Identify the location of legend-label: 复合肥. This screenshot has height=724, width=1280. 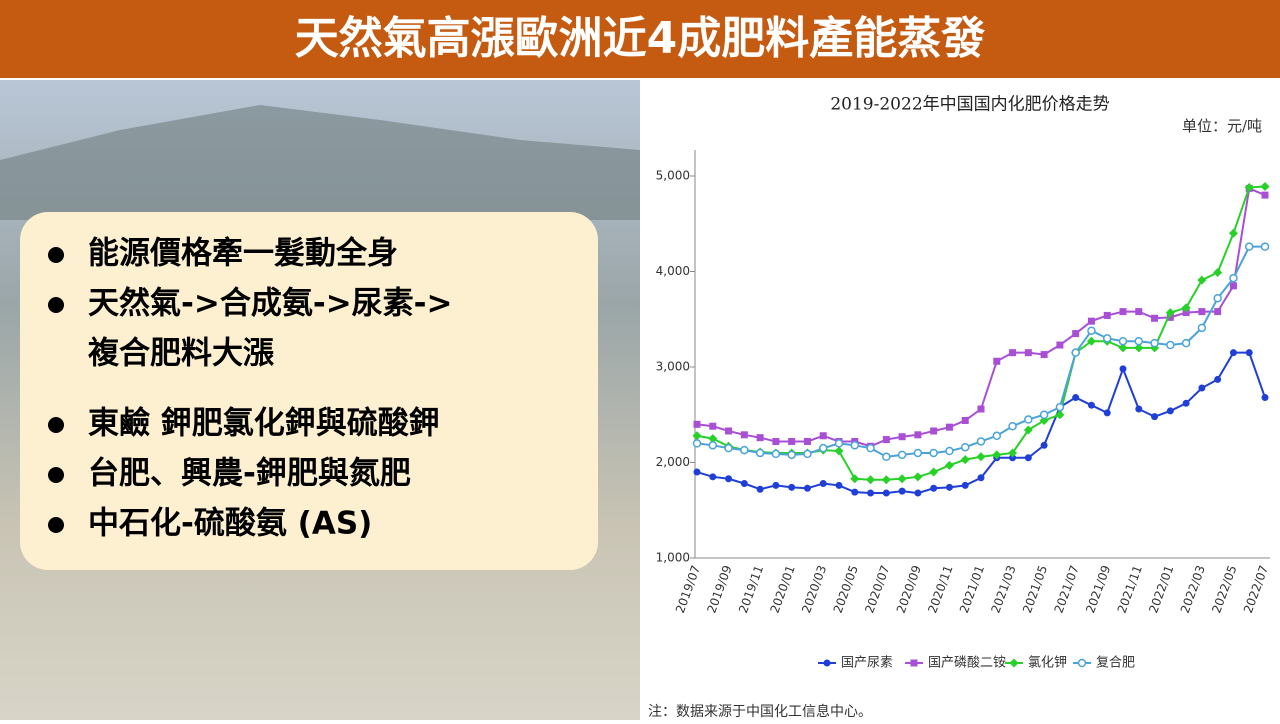
(1115, 663).